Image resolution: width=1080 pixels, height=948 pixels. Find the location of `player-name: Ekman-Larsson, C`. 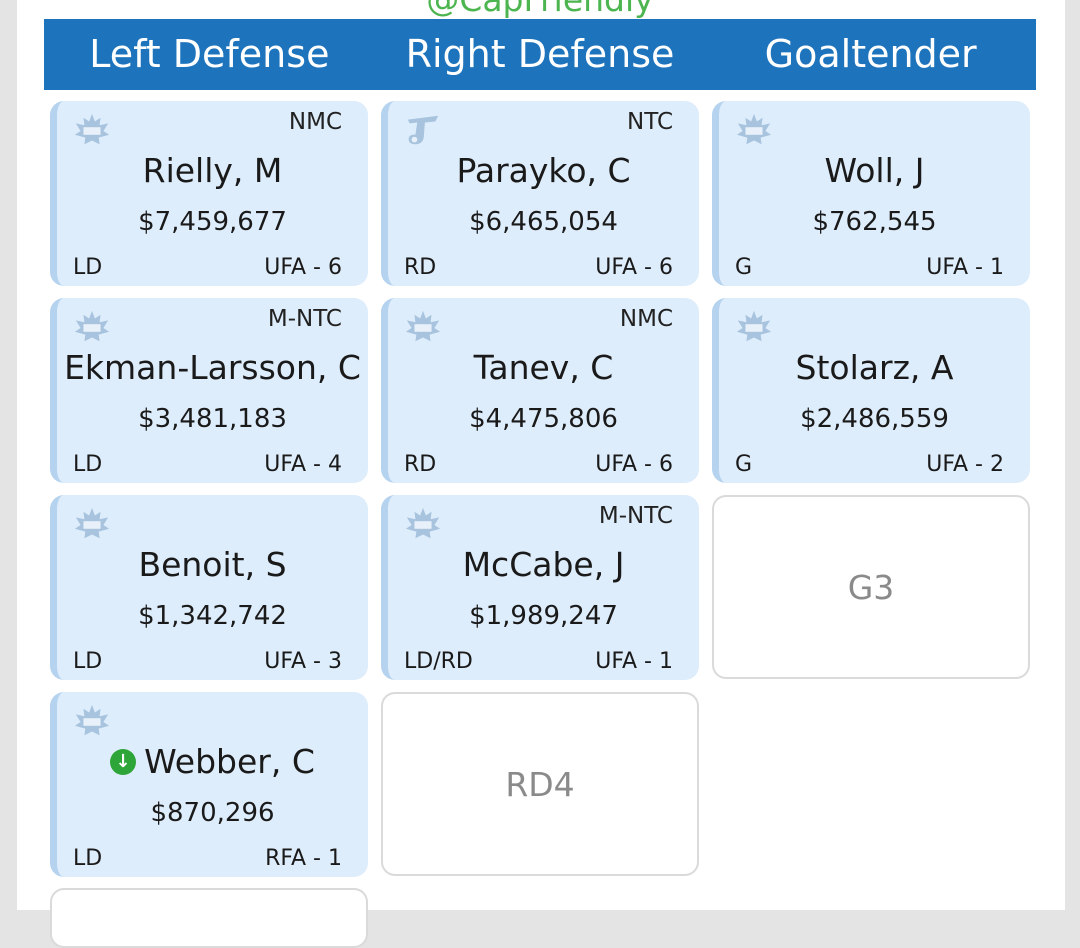

player-name: Ekman-Larsson, C is located at coordinates (212, 367).